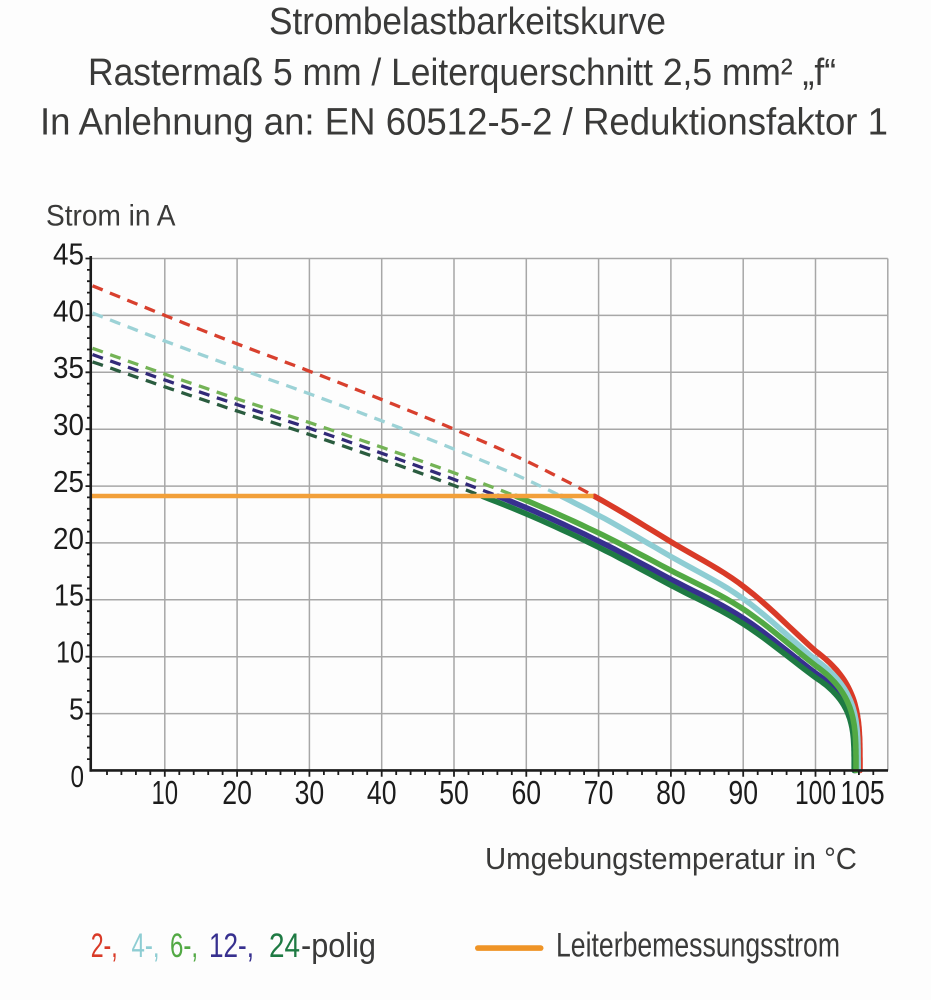 The width and height of the screenshot is (931, 1000). Describe the element at coordinates (454, 793) in the screenshot. I see `svg-text: 50` at that location.